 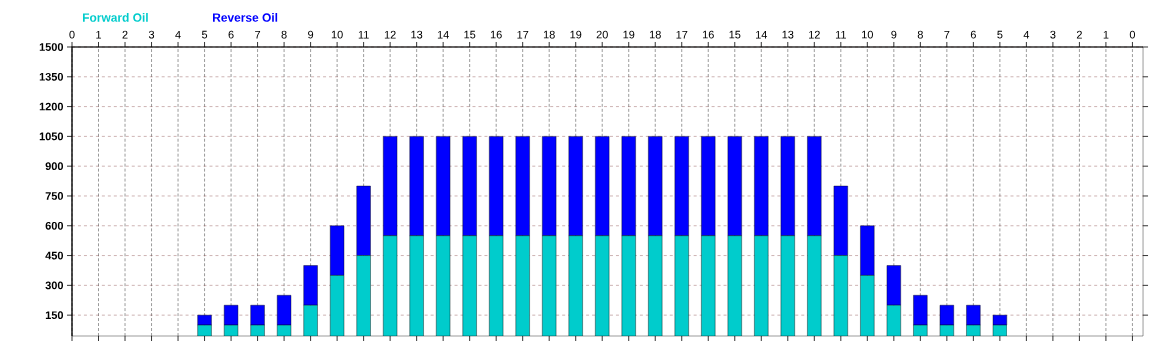 What do you see at coordinates (54, 166) in the screenshot?
I see `y-tick-label: 900` at bounding box center [54, 166].